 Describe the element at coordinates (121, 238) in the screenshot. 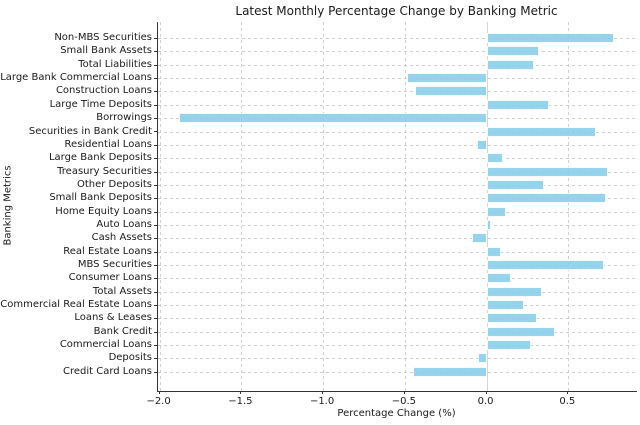

I see `category-label-cash-assets: Cash Assets` at that location.